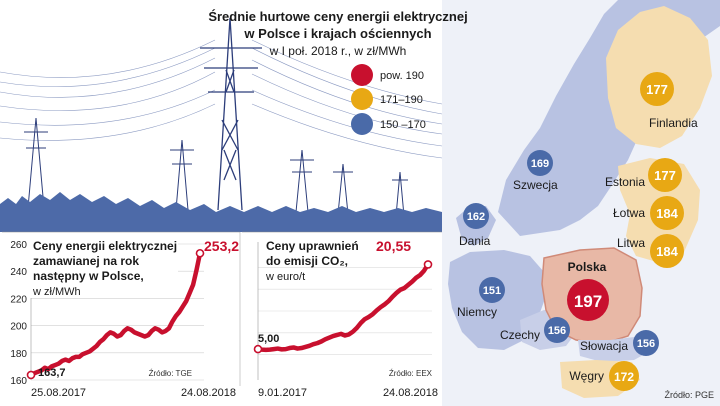 The height and width of the screenshot is (406, 720). I want to click on co2-end-point, so click(428, 264).